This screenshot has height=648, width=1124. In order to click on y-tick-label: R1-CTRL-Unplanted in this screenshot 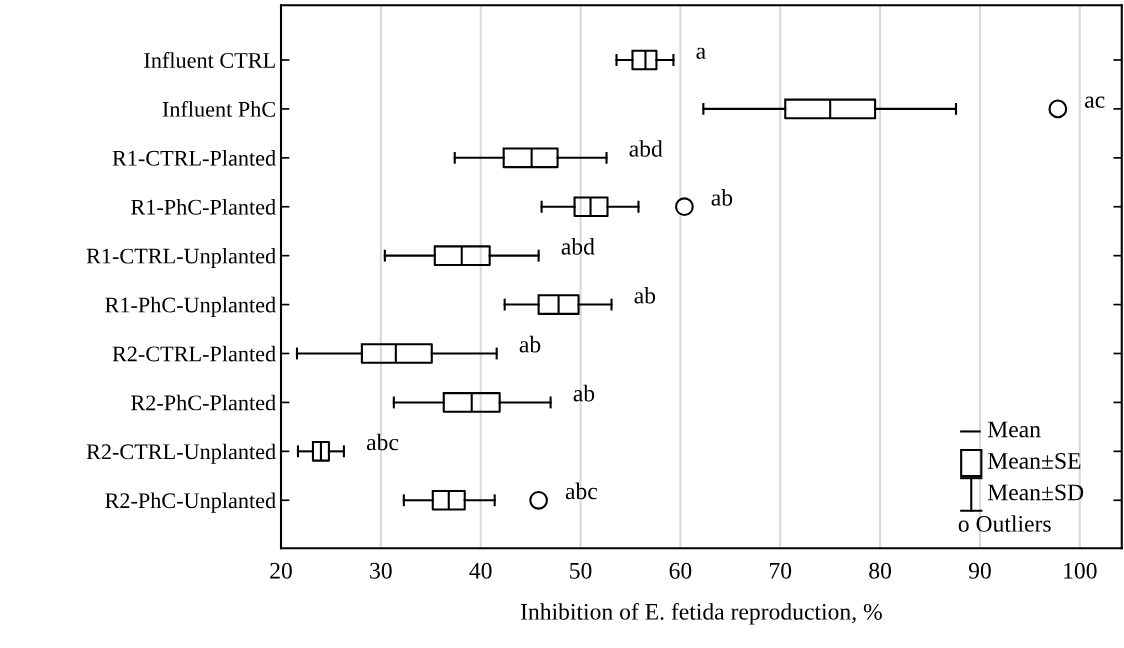, I will do `click(181, 258)`.